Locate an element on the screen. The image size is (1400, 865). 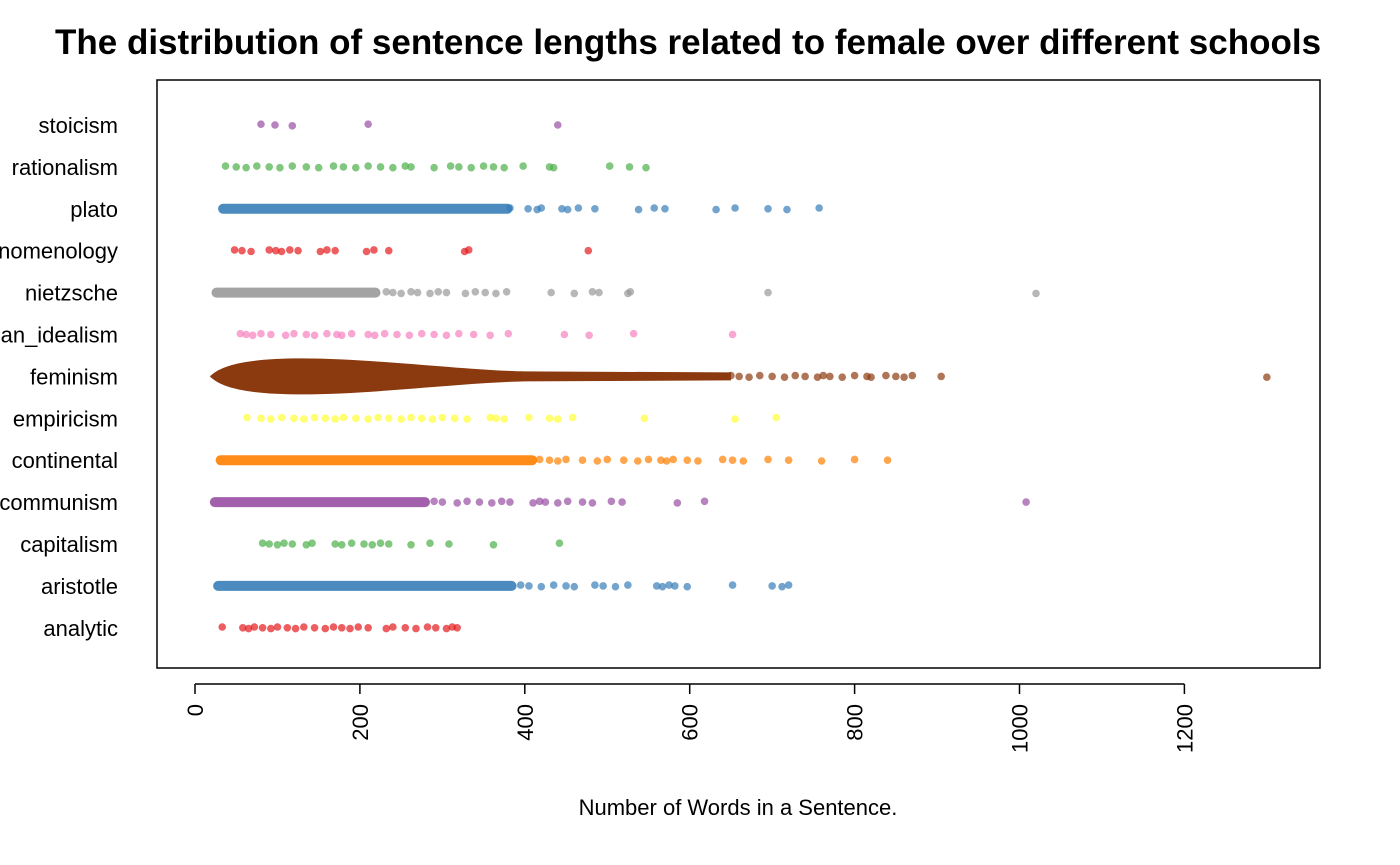
x-tick-label: 400 is located at coordinates (525, 722).